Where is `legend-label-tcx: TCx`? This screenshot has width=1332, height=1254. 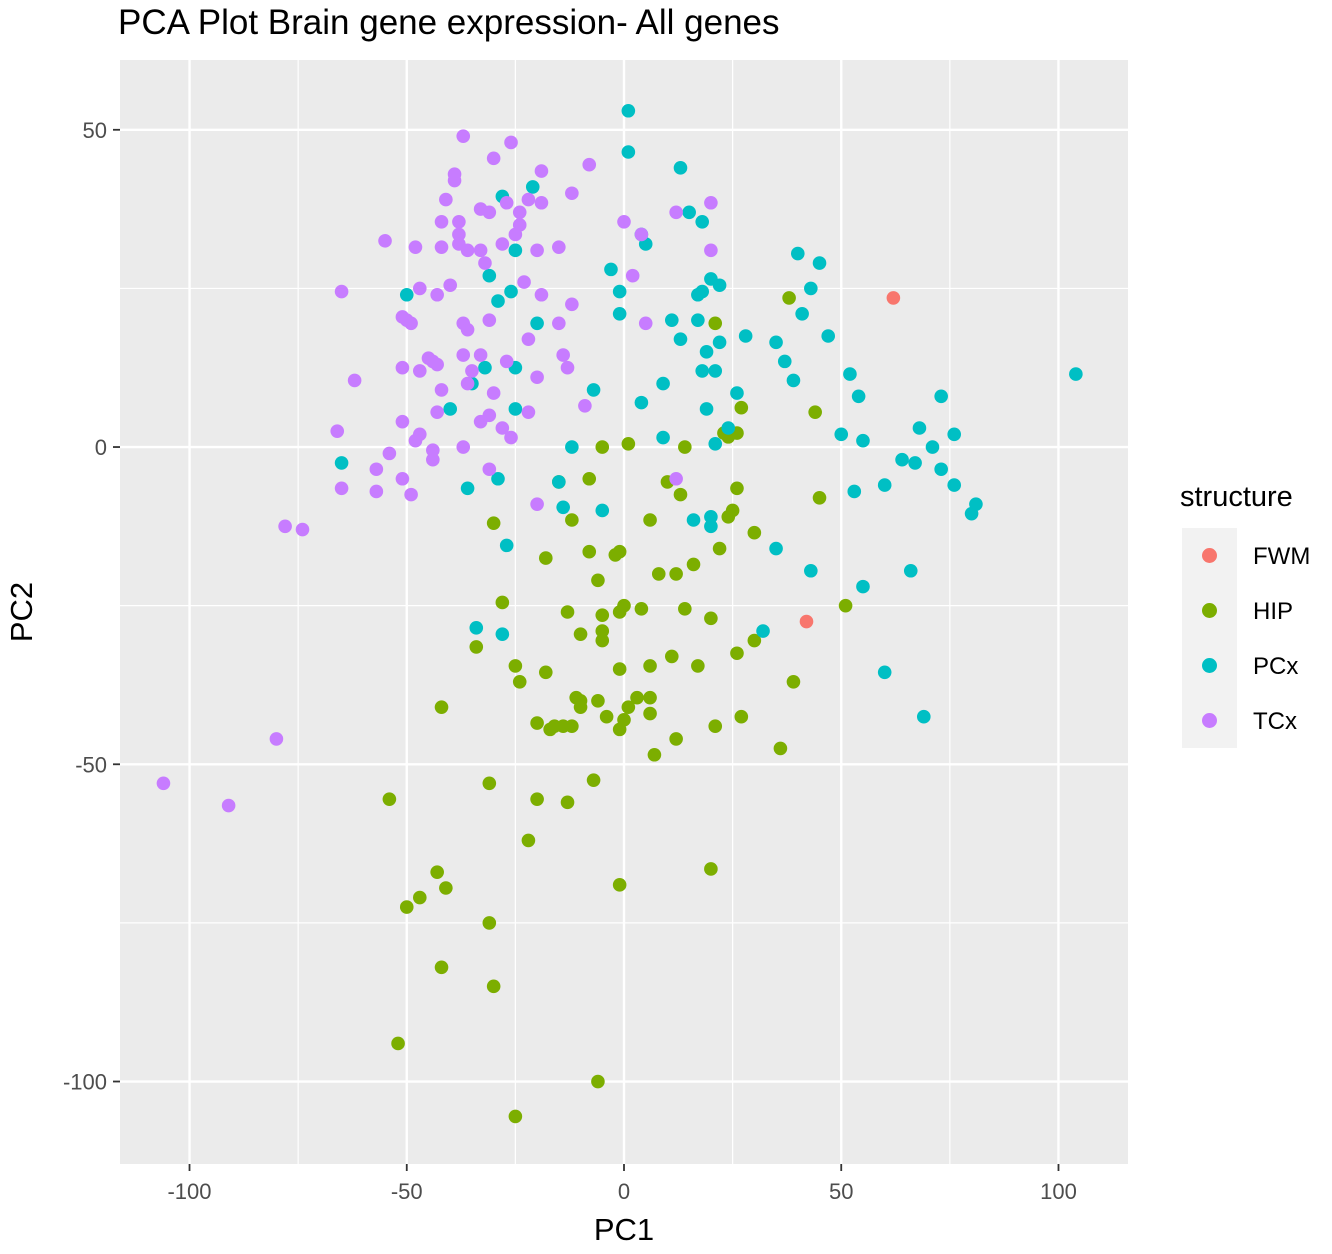 legend-label-tcx: TCx is located at coordinates (1275, 721).